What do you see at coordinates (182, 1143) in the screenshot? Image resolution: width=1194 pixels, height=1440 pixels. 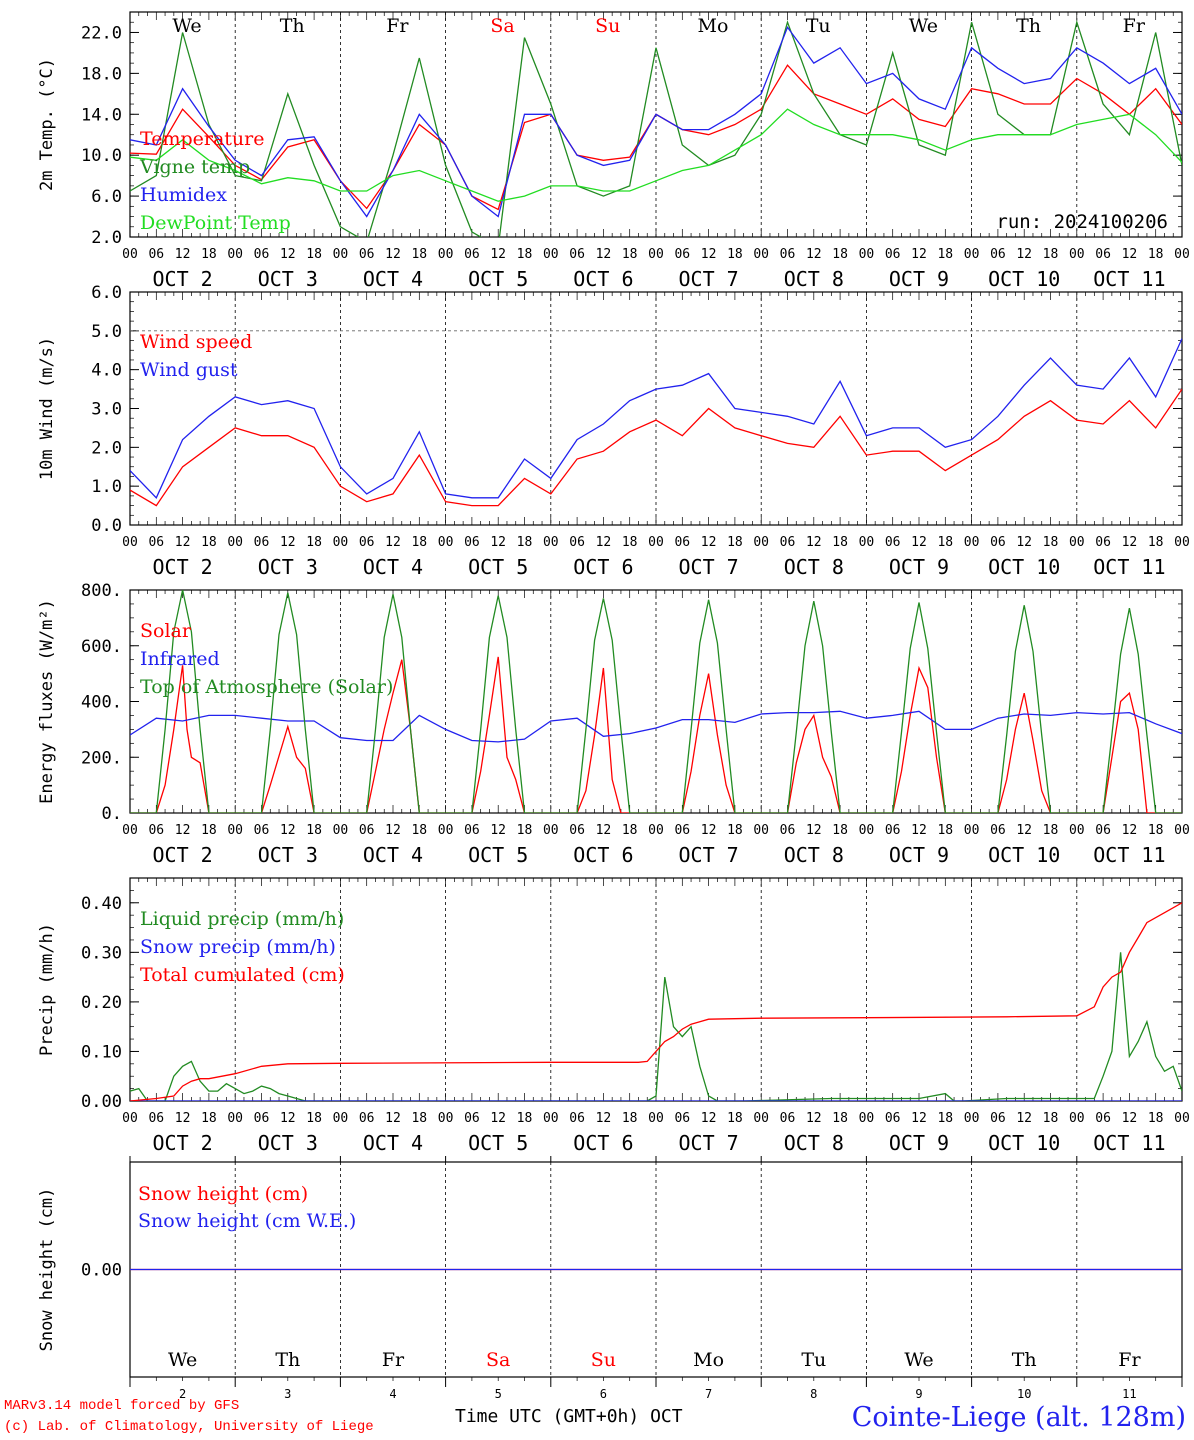 I see `date-label: OCT 2` at bounding box center [182, 1143].